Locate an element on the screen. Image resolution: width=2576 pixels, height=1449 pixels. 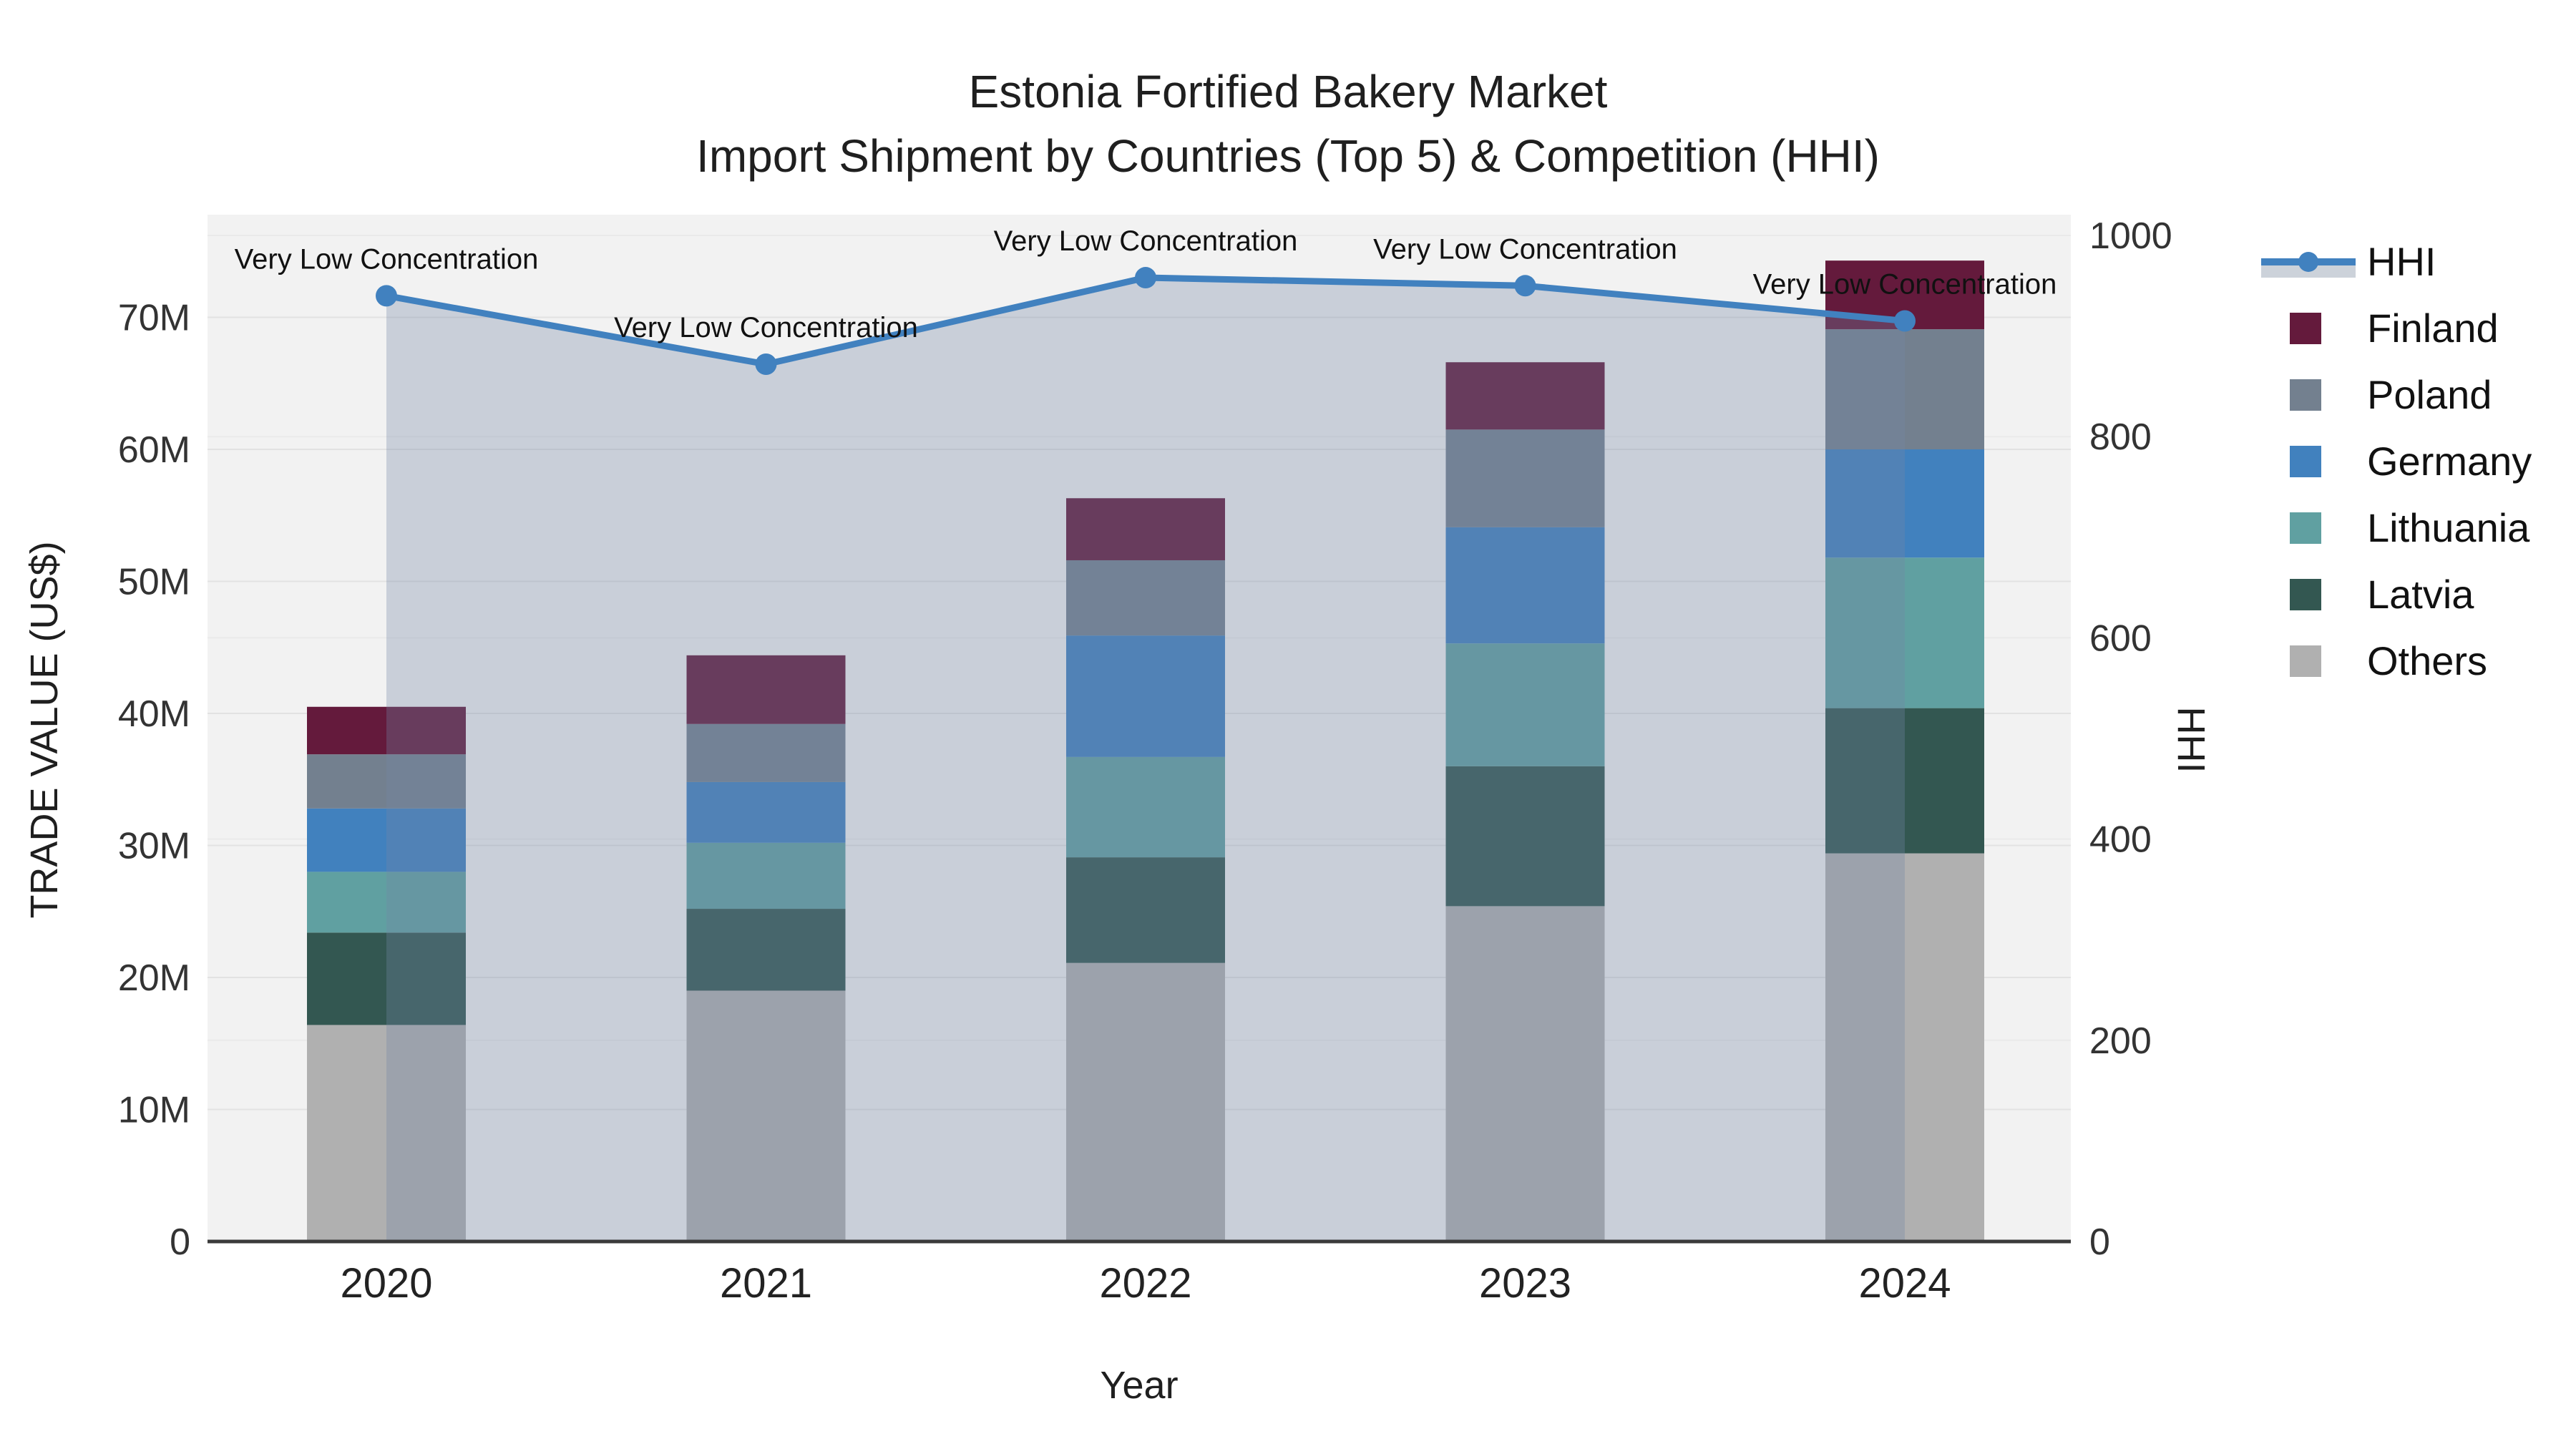
bar-segment-finland-2021 is located at coordinates (766, 689).